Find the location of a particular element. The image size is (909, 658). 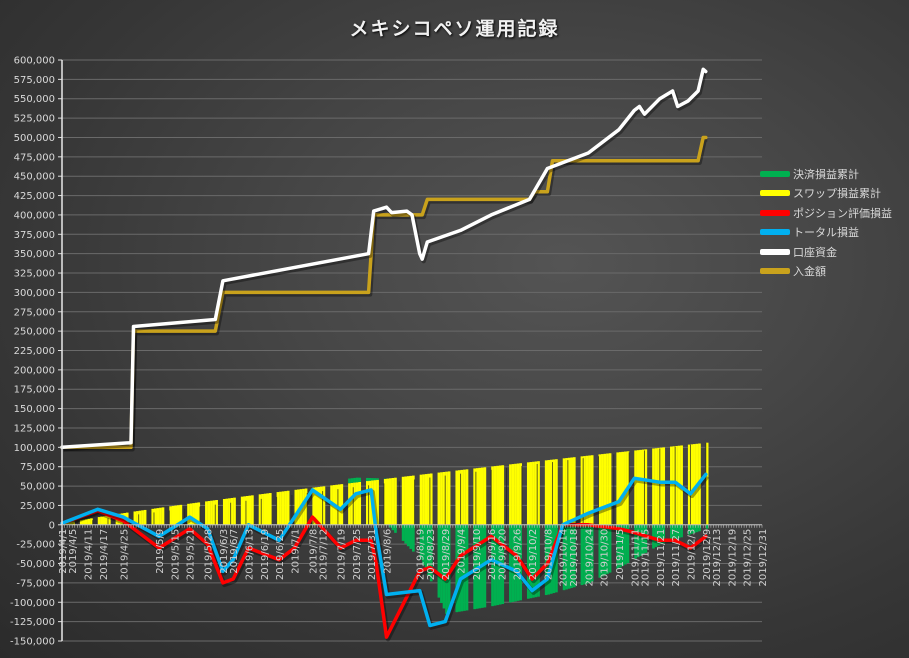

x-tick-label: 2019/5/9 is located at coordinates (160, 551).